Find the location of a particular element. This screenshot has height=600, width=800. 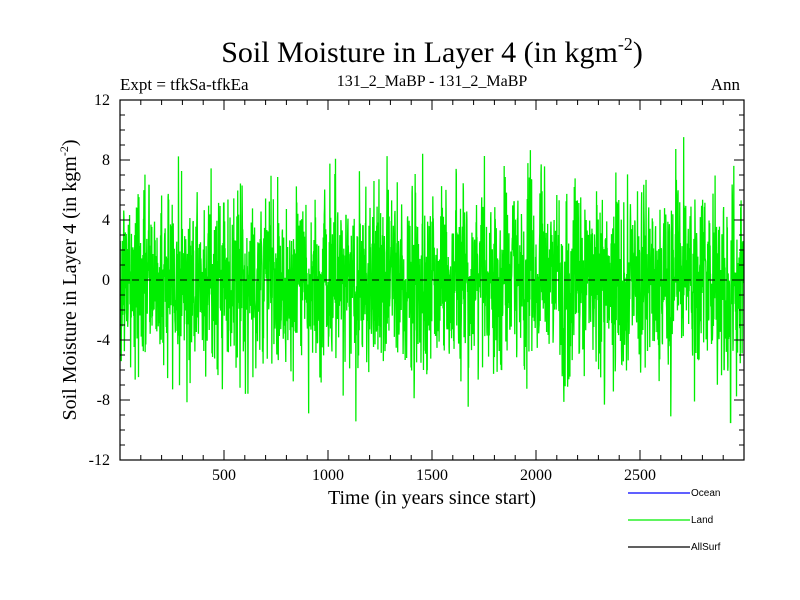

x-axis-label: Time (in years since start) is located at coordinates (432, 498).